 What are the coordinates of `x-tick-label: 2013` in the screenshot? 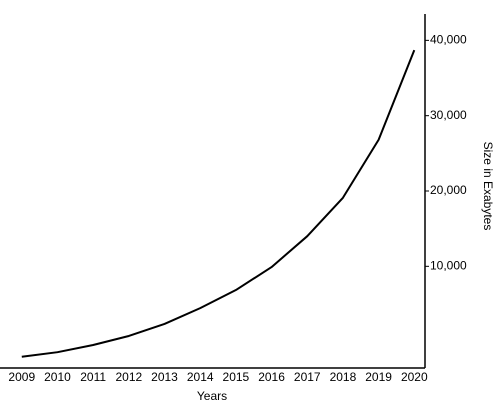 It's located at (164, 377).